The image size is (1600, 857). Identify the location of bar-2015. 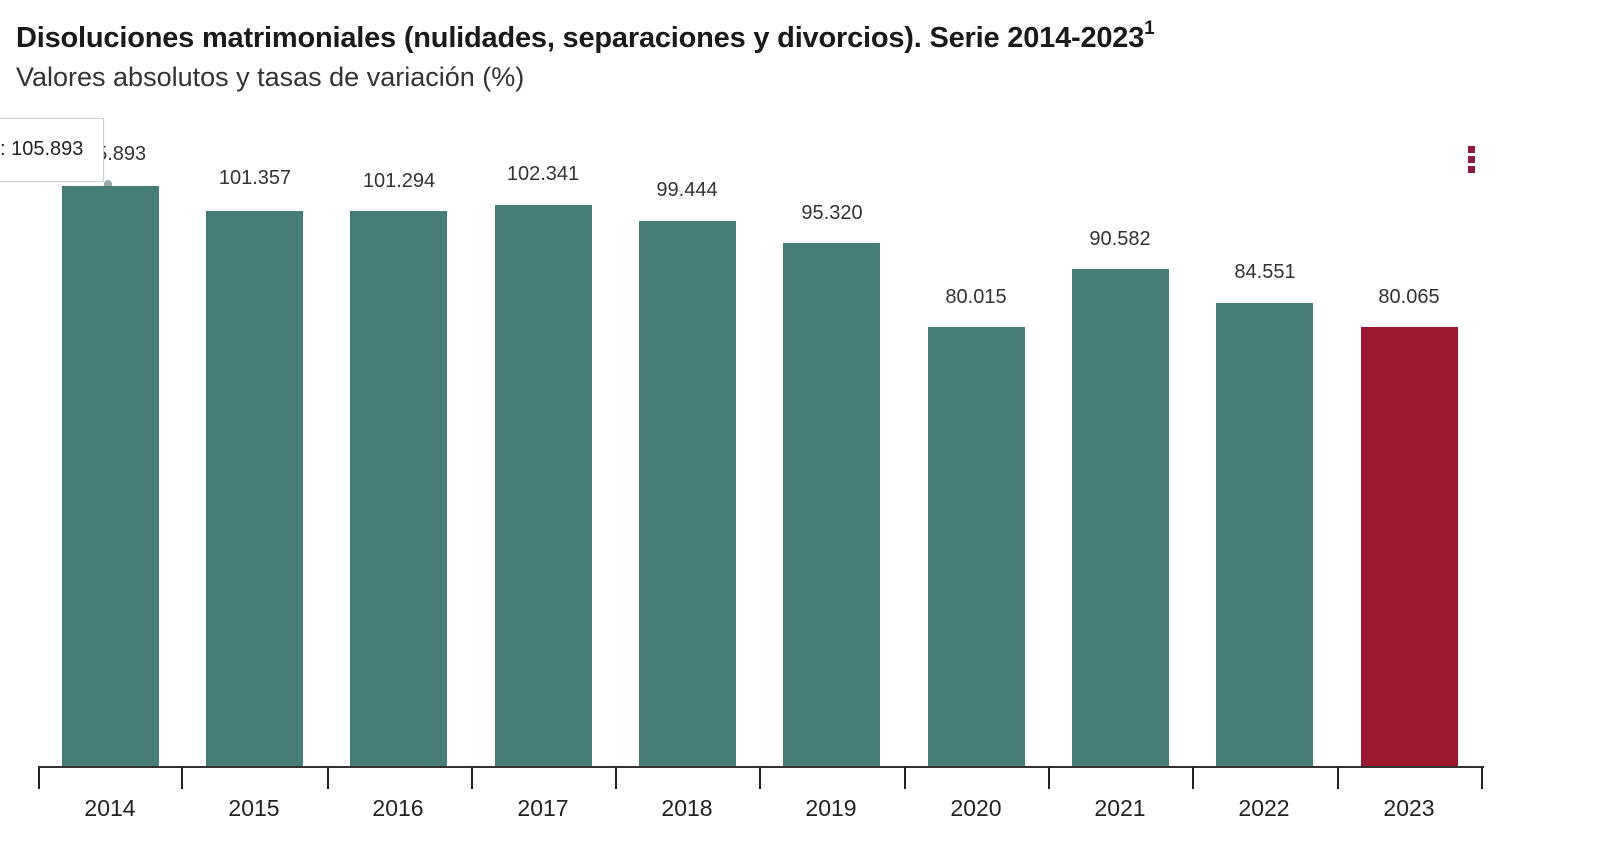
(254, 489).